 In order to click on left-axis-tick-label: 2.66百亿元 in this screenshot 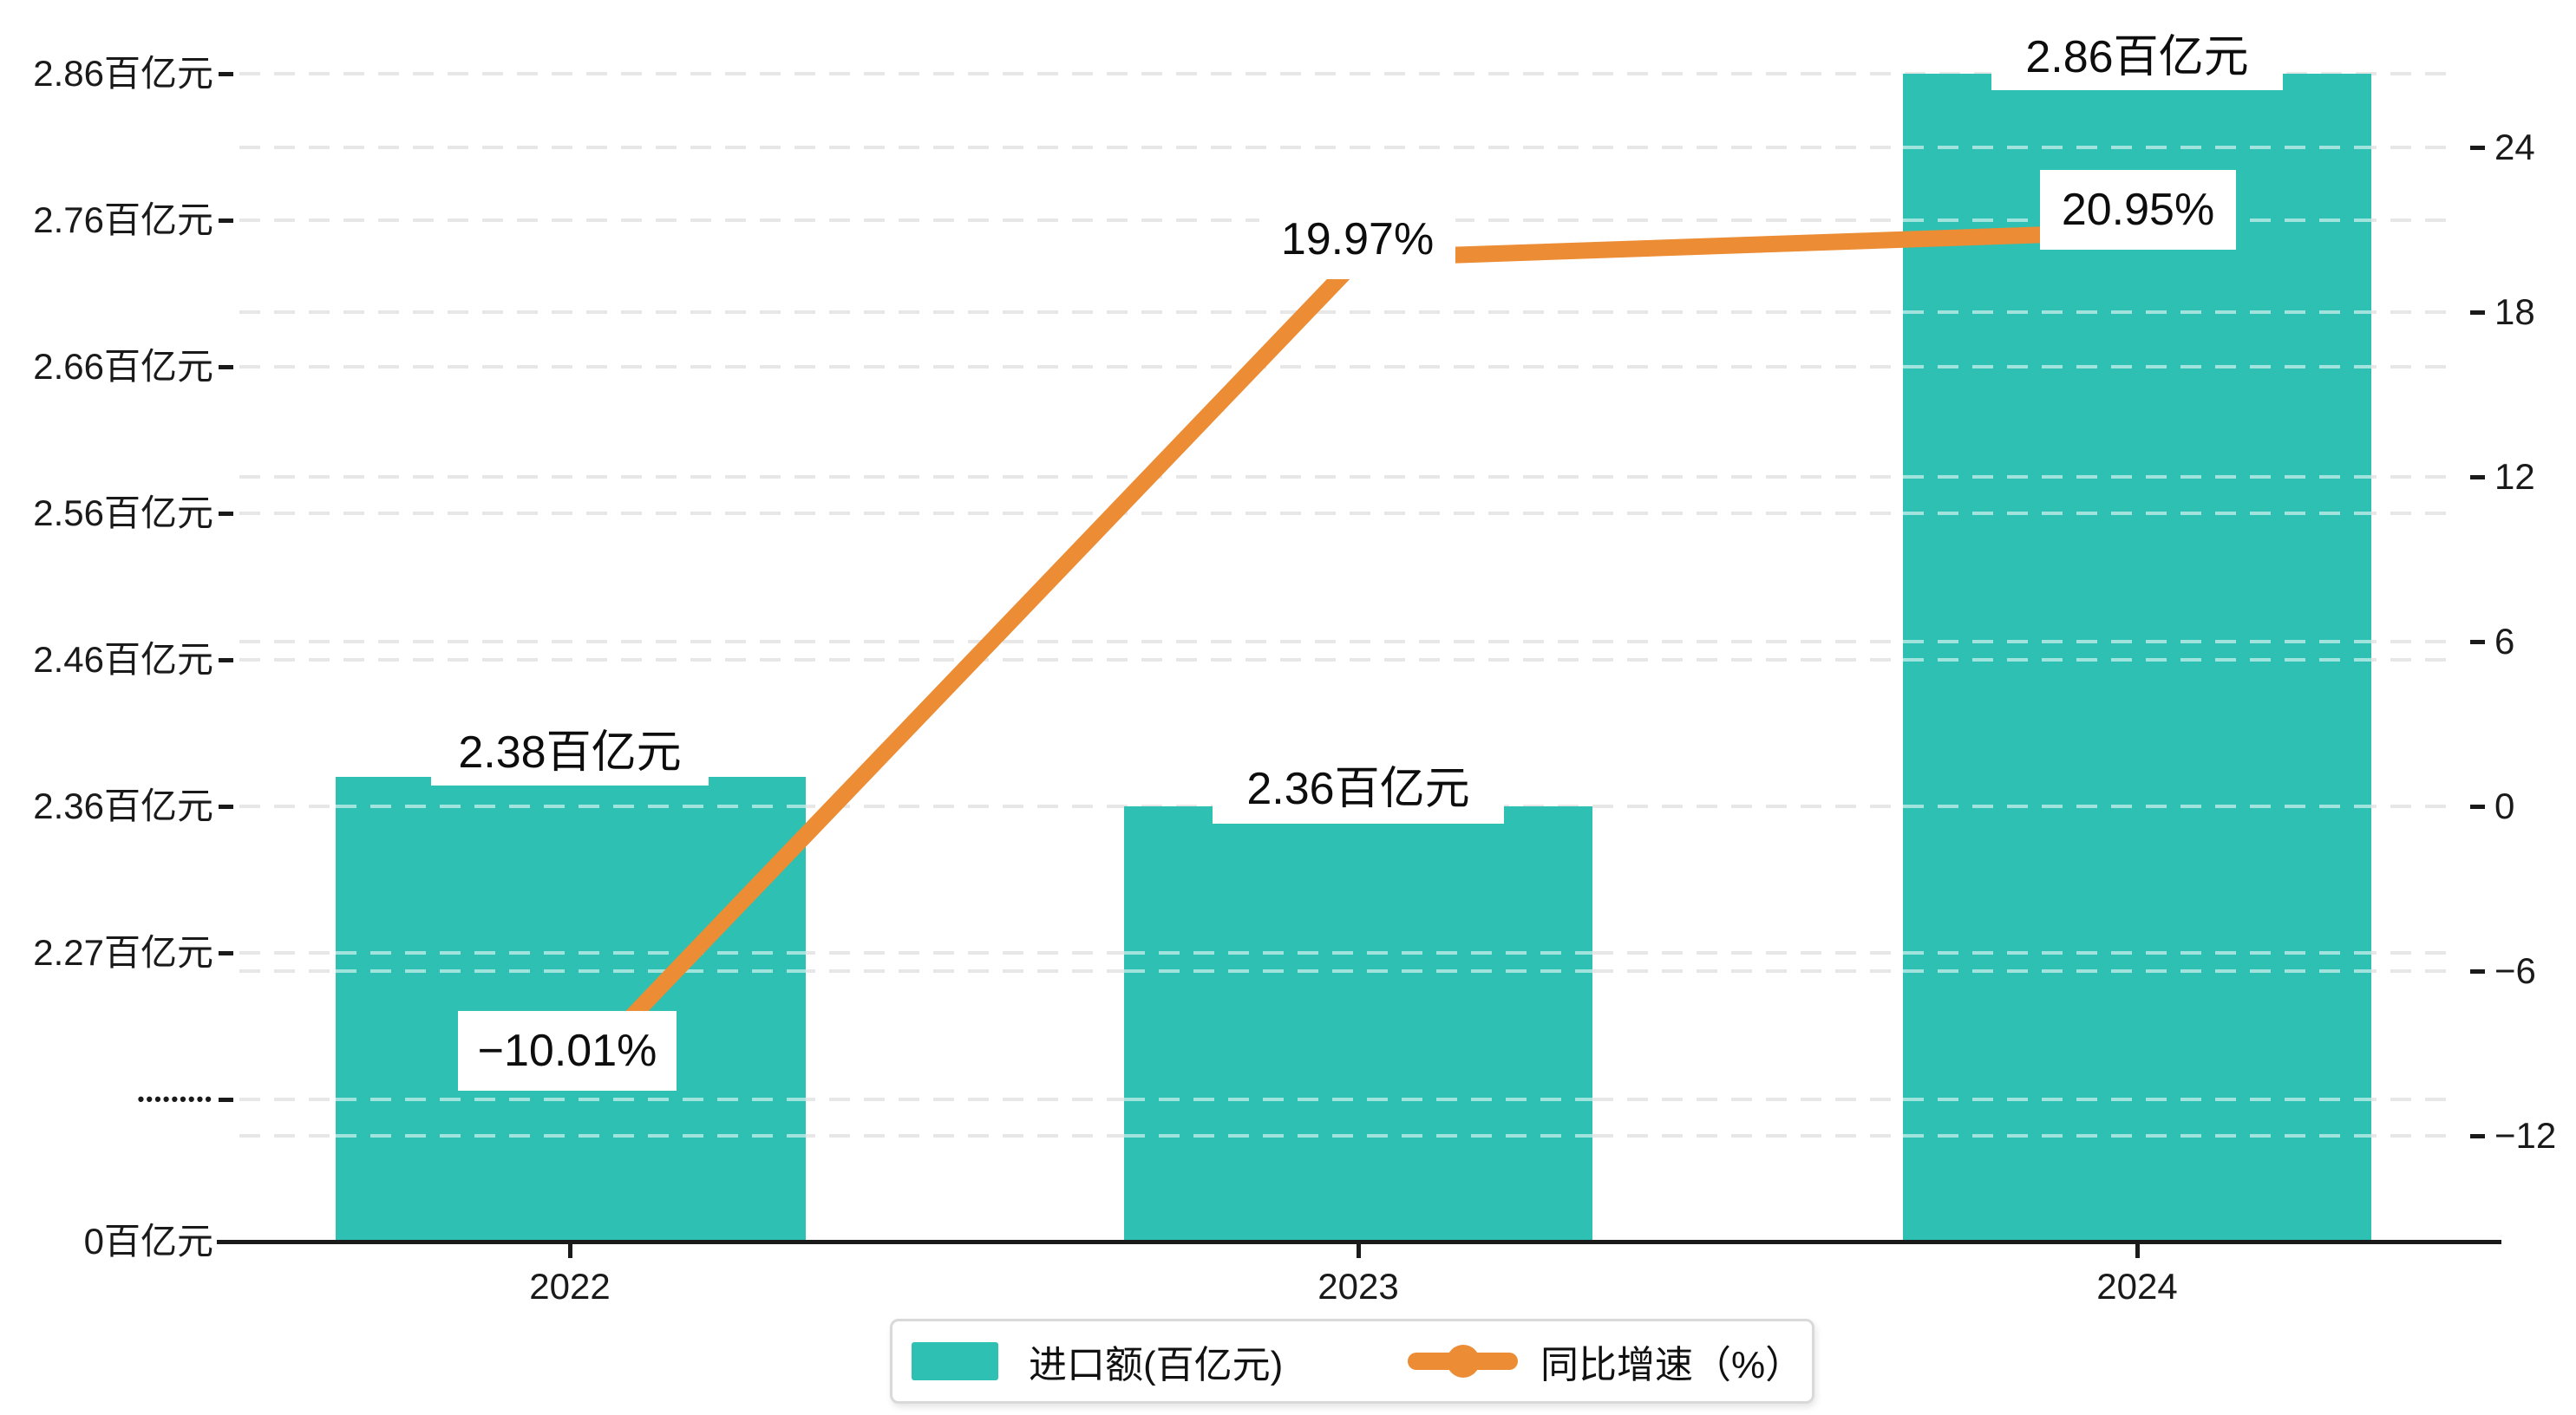, I will do `click(123, 366)`.